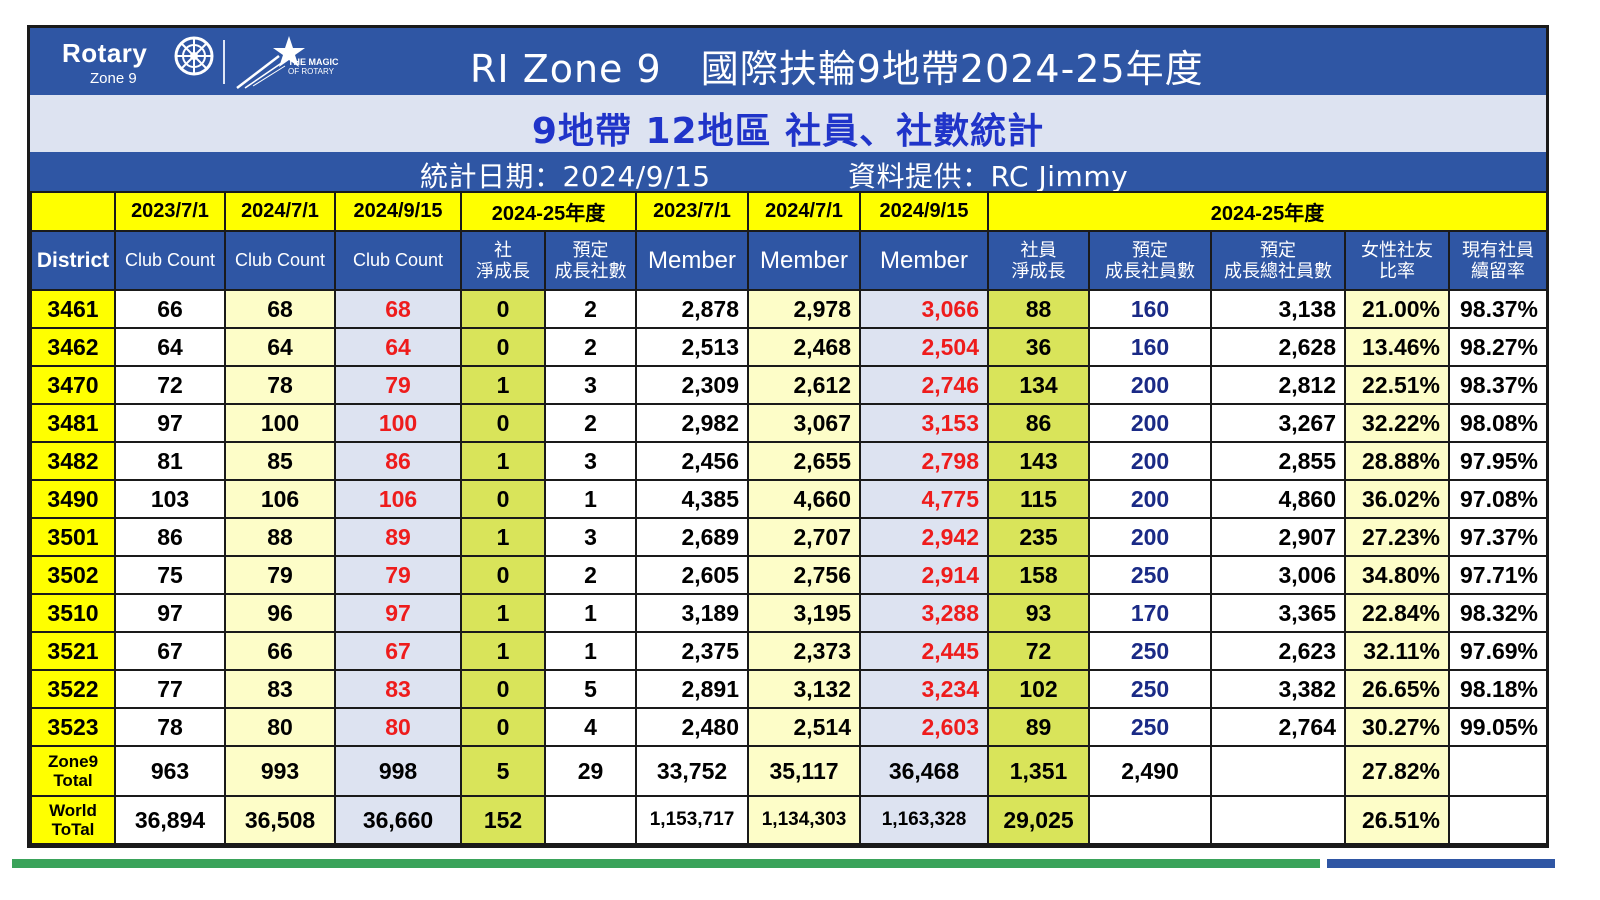 This screenshot has height=900, width=1600. What do you see at coordinates (1498, 461) in the screenshot?
I see `cell-retention: 97.95%` at bounding box center [1498, 461].